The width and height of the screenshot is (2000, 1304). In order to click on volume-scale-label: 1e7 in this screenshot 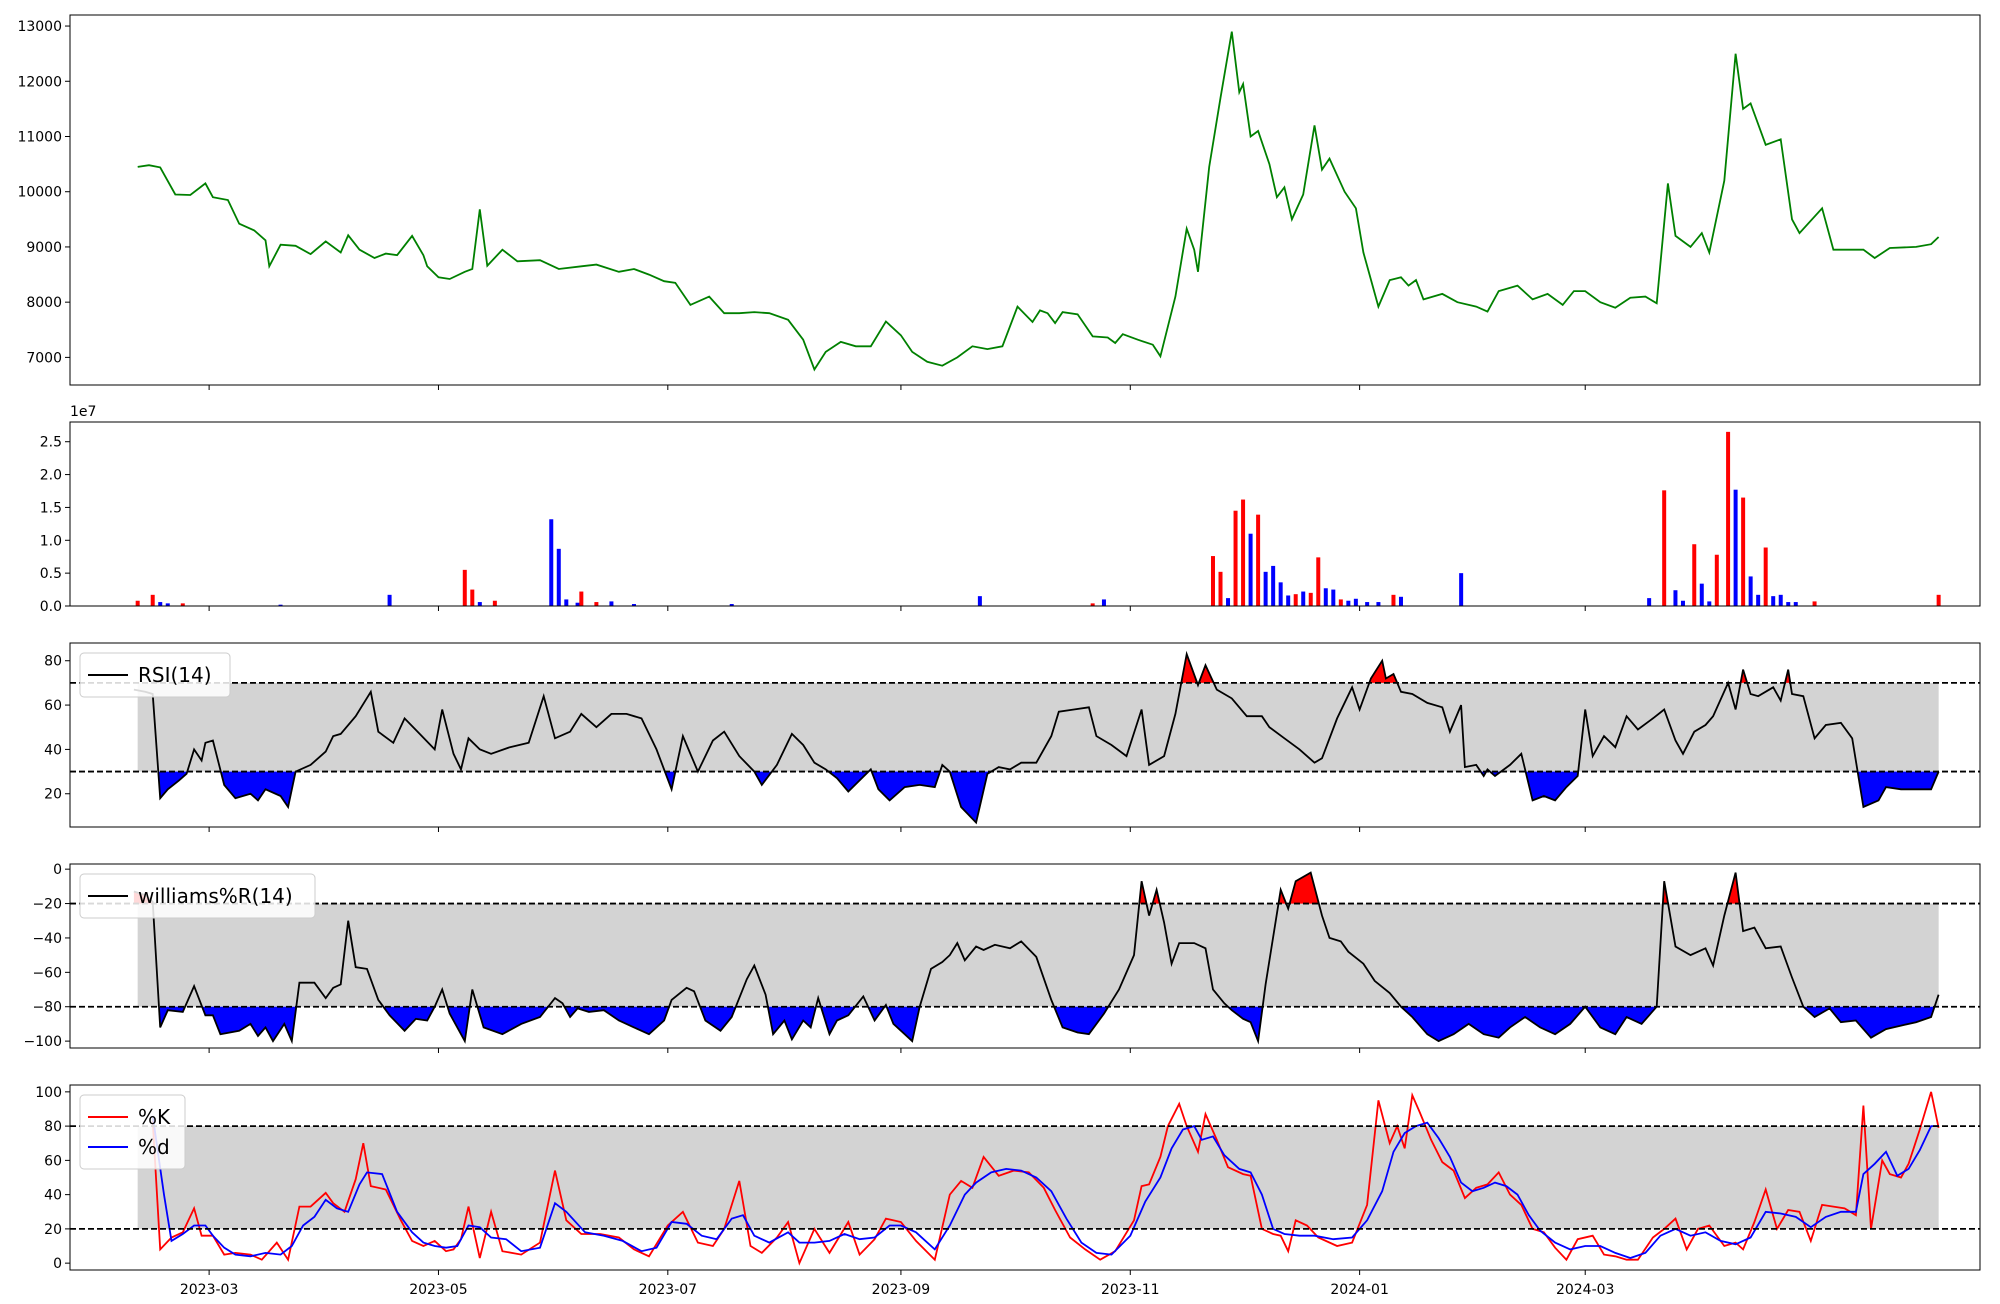, I will do `click(83, 412)`.